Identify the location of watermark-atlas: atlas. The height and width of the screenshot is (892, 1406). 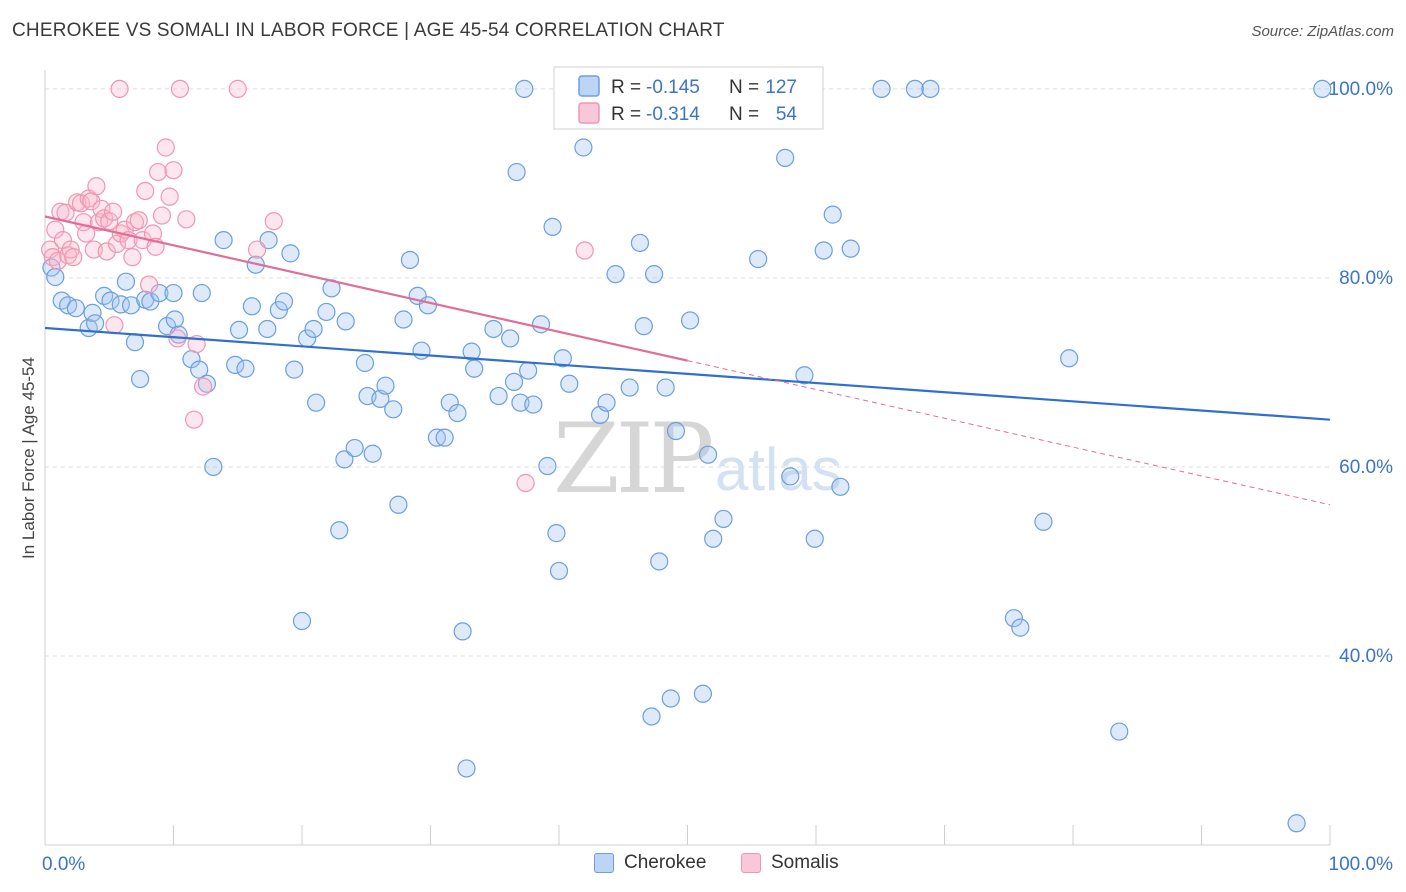
(778, 469).